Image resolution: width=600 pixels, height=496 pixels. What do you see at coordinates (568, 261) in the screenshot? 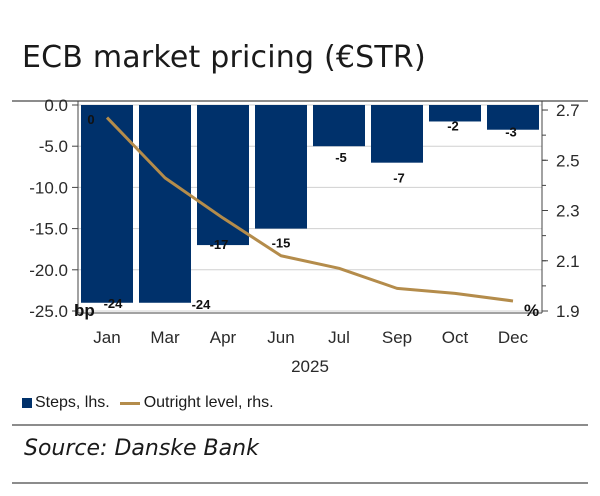
I see `right-tick-label: 2.1` at bounding box center [568, 261].